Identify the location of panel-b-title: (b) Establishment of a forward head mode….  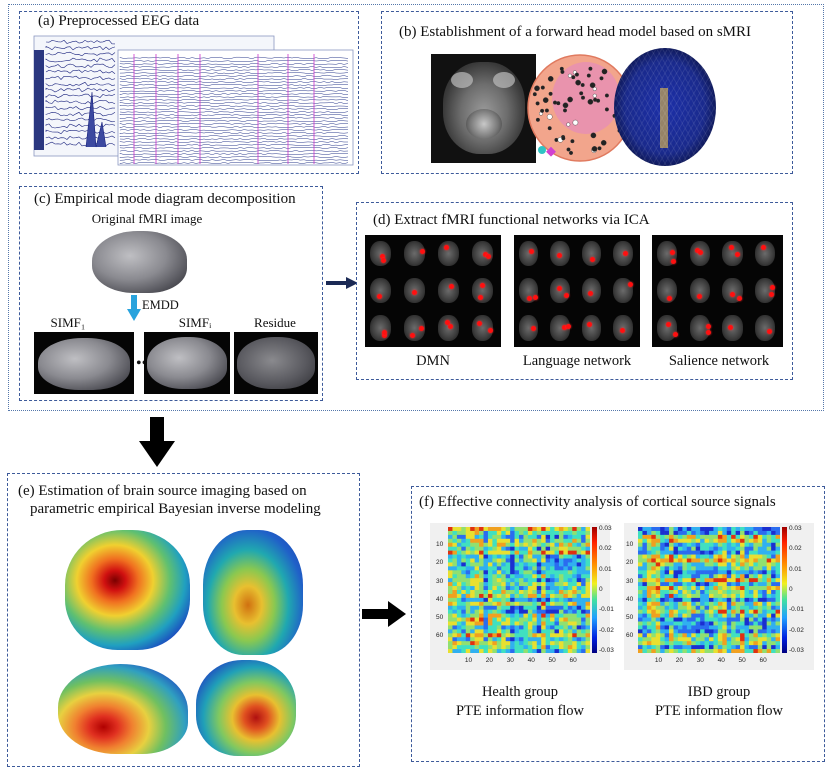
(575, 32).